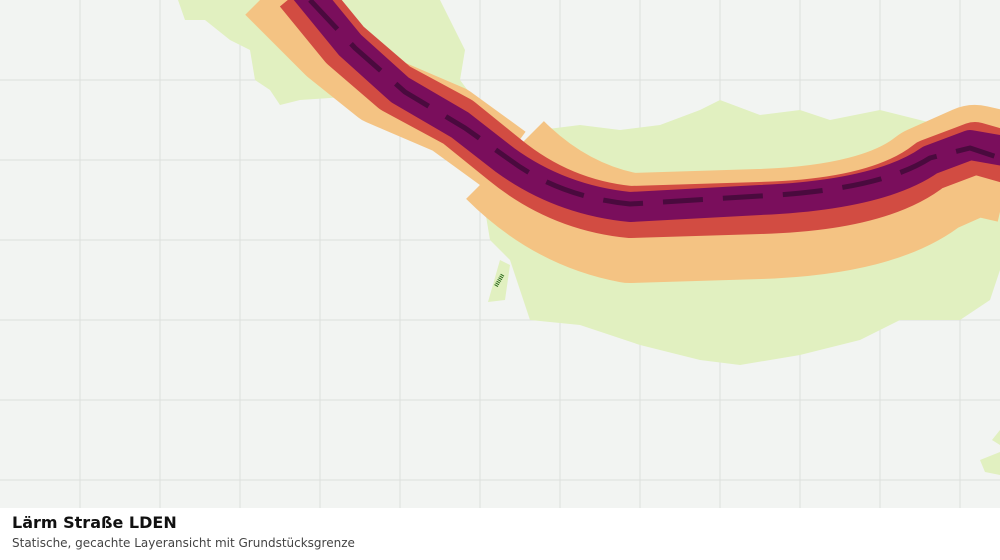 The image size is (1000, 560). I want to click on parcel-marker, so click(499, 280).